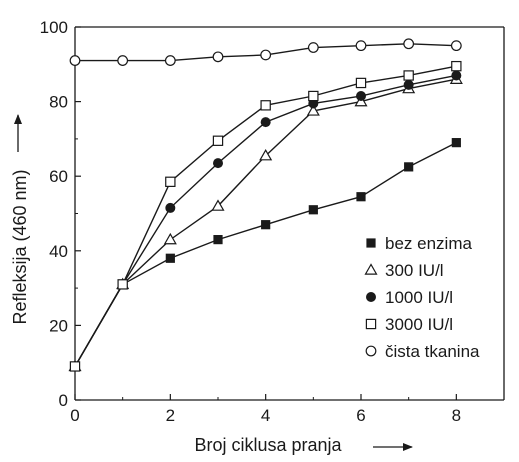 Image resolution: width=519 pixels, height=462 pixels. What do you see at coordinates (74, 415) in the screenshot?
I see `x-tick-label: 0` at bounding box center [74, 415].